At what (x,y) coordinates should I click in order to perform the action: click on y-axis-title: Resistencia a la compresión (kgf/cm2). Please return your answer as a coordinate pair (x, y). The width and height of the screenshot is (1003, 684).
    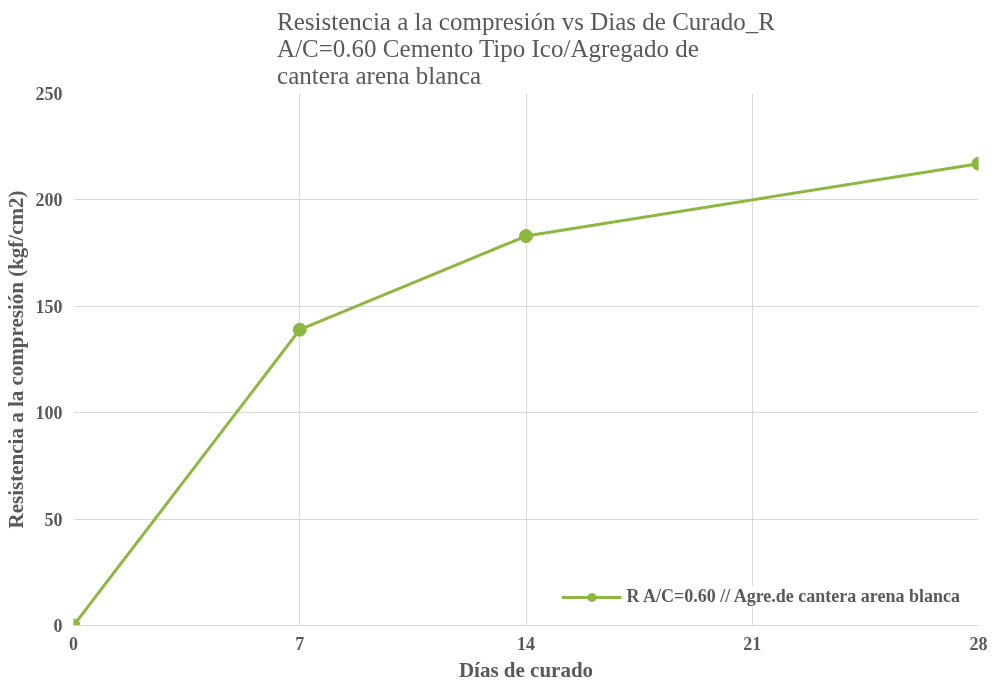
    Looking at the image, I should click on (15, 359).